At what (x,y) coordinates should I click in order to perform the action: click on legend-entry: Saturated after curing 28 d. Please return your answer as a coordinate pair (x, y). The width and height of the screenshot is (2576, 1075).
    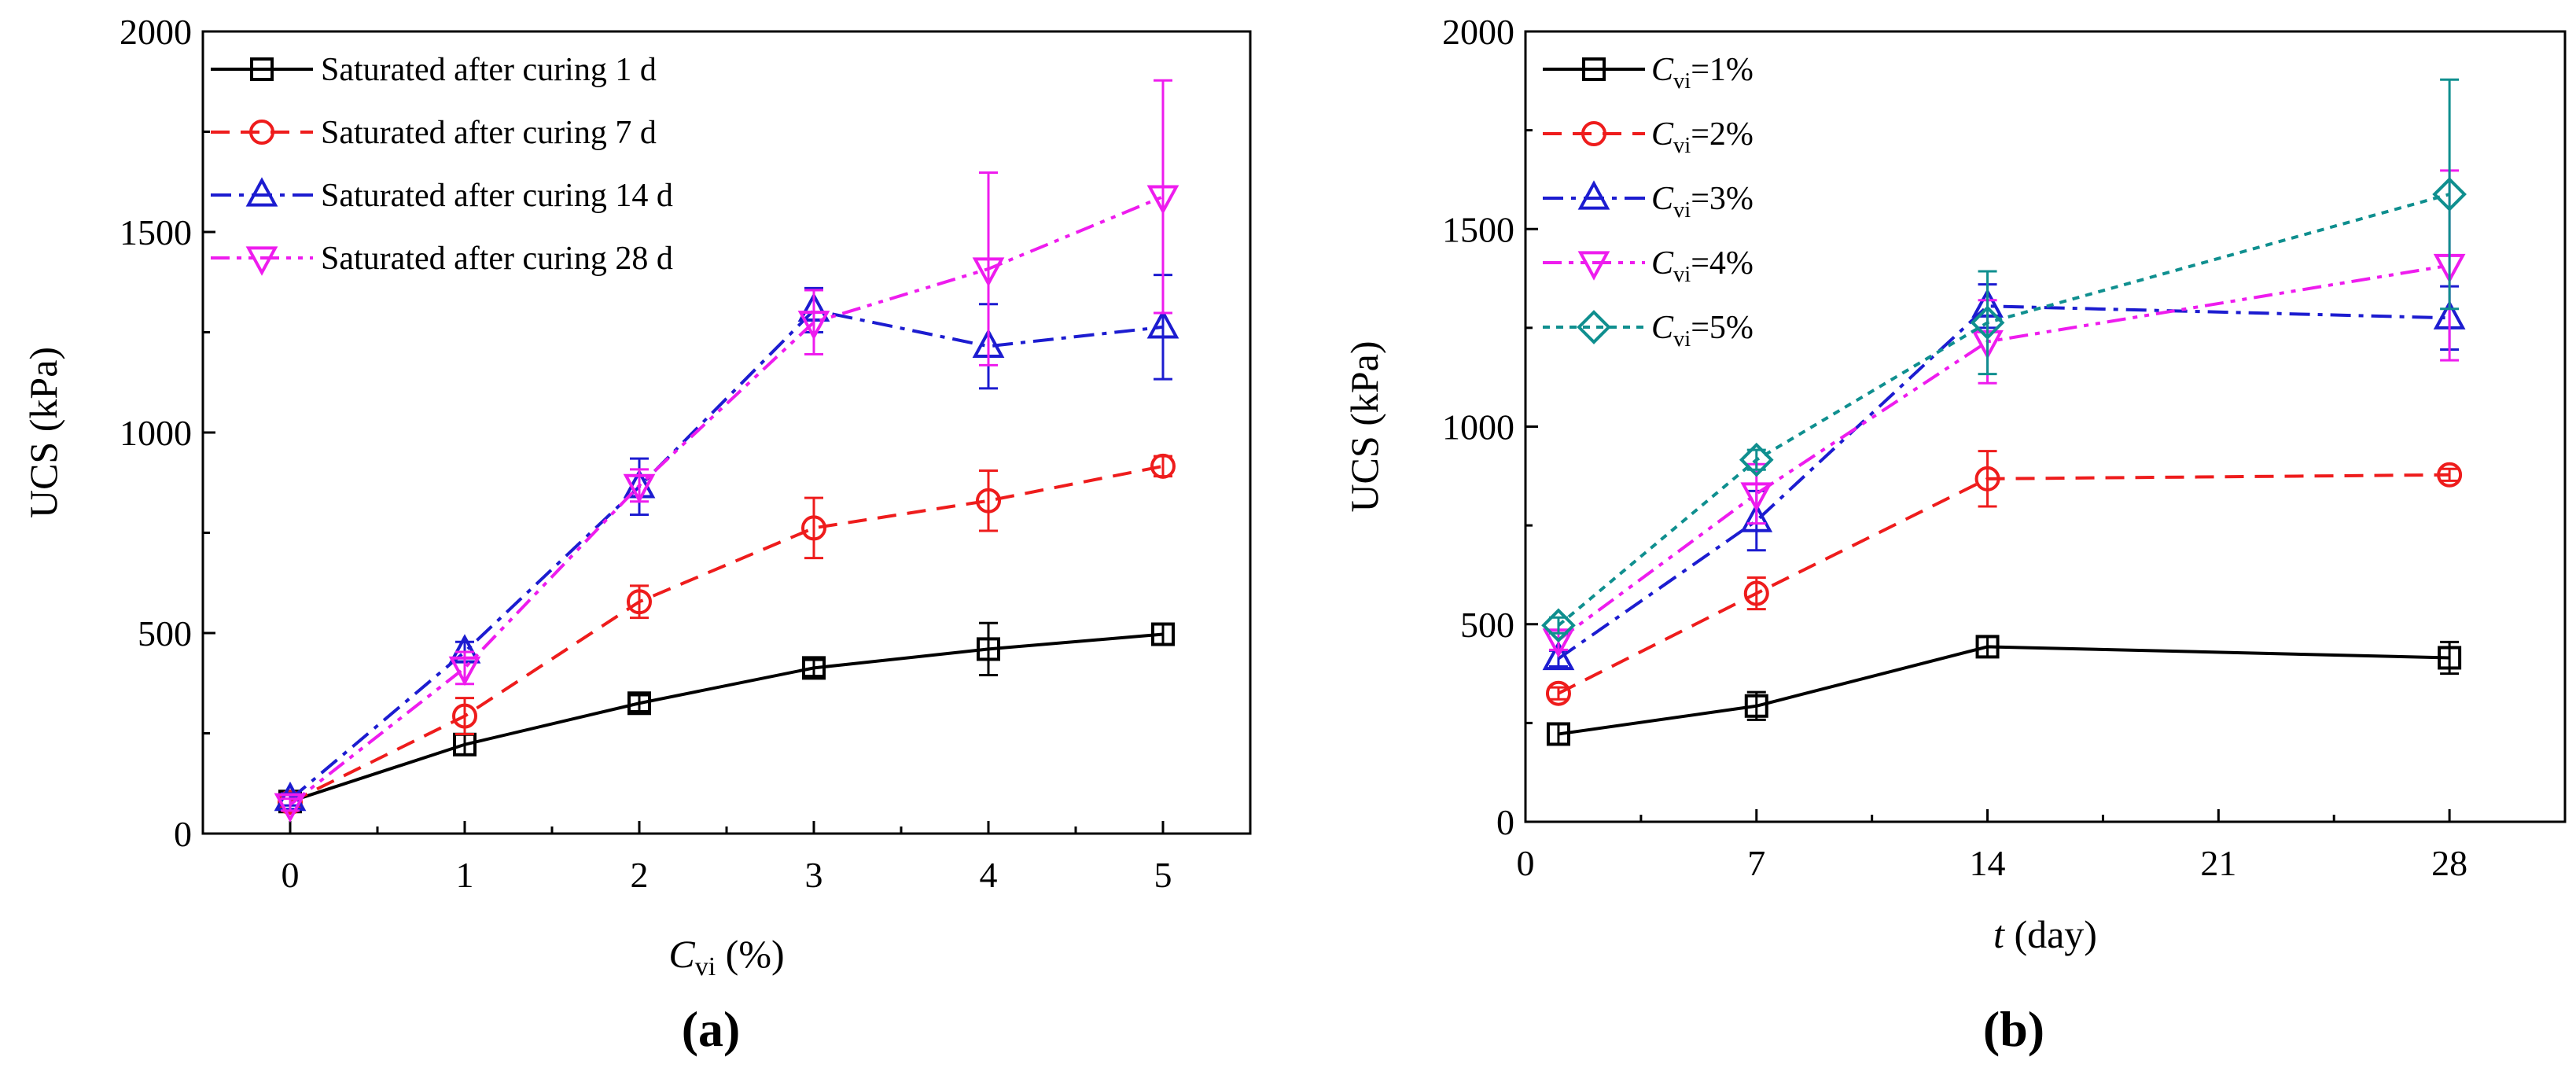
    Looking at the image, I should click on (442, 259).